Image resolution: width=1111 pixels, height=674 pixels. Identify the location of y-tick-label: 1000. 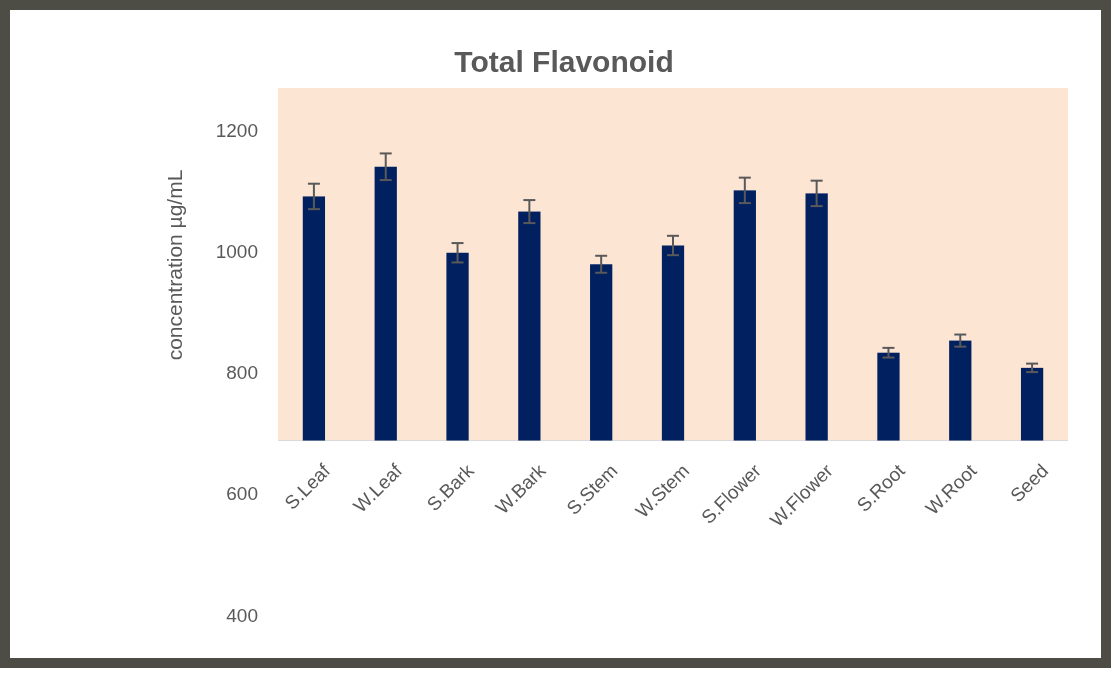
(236, 252).